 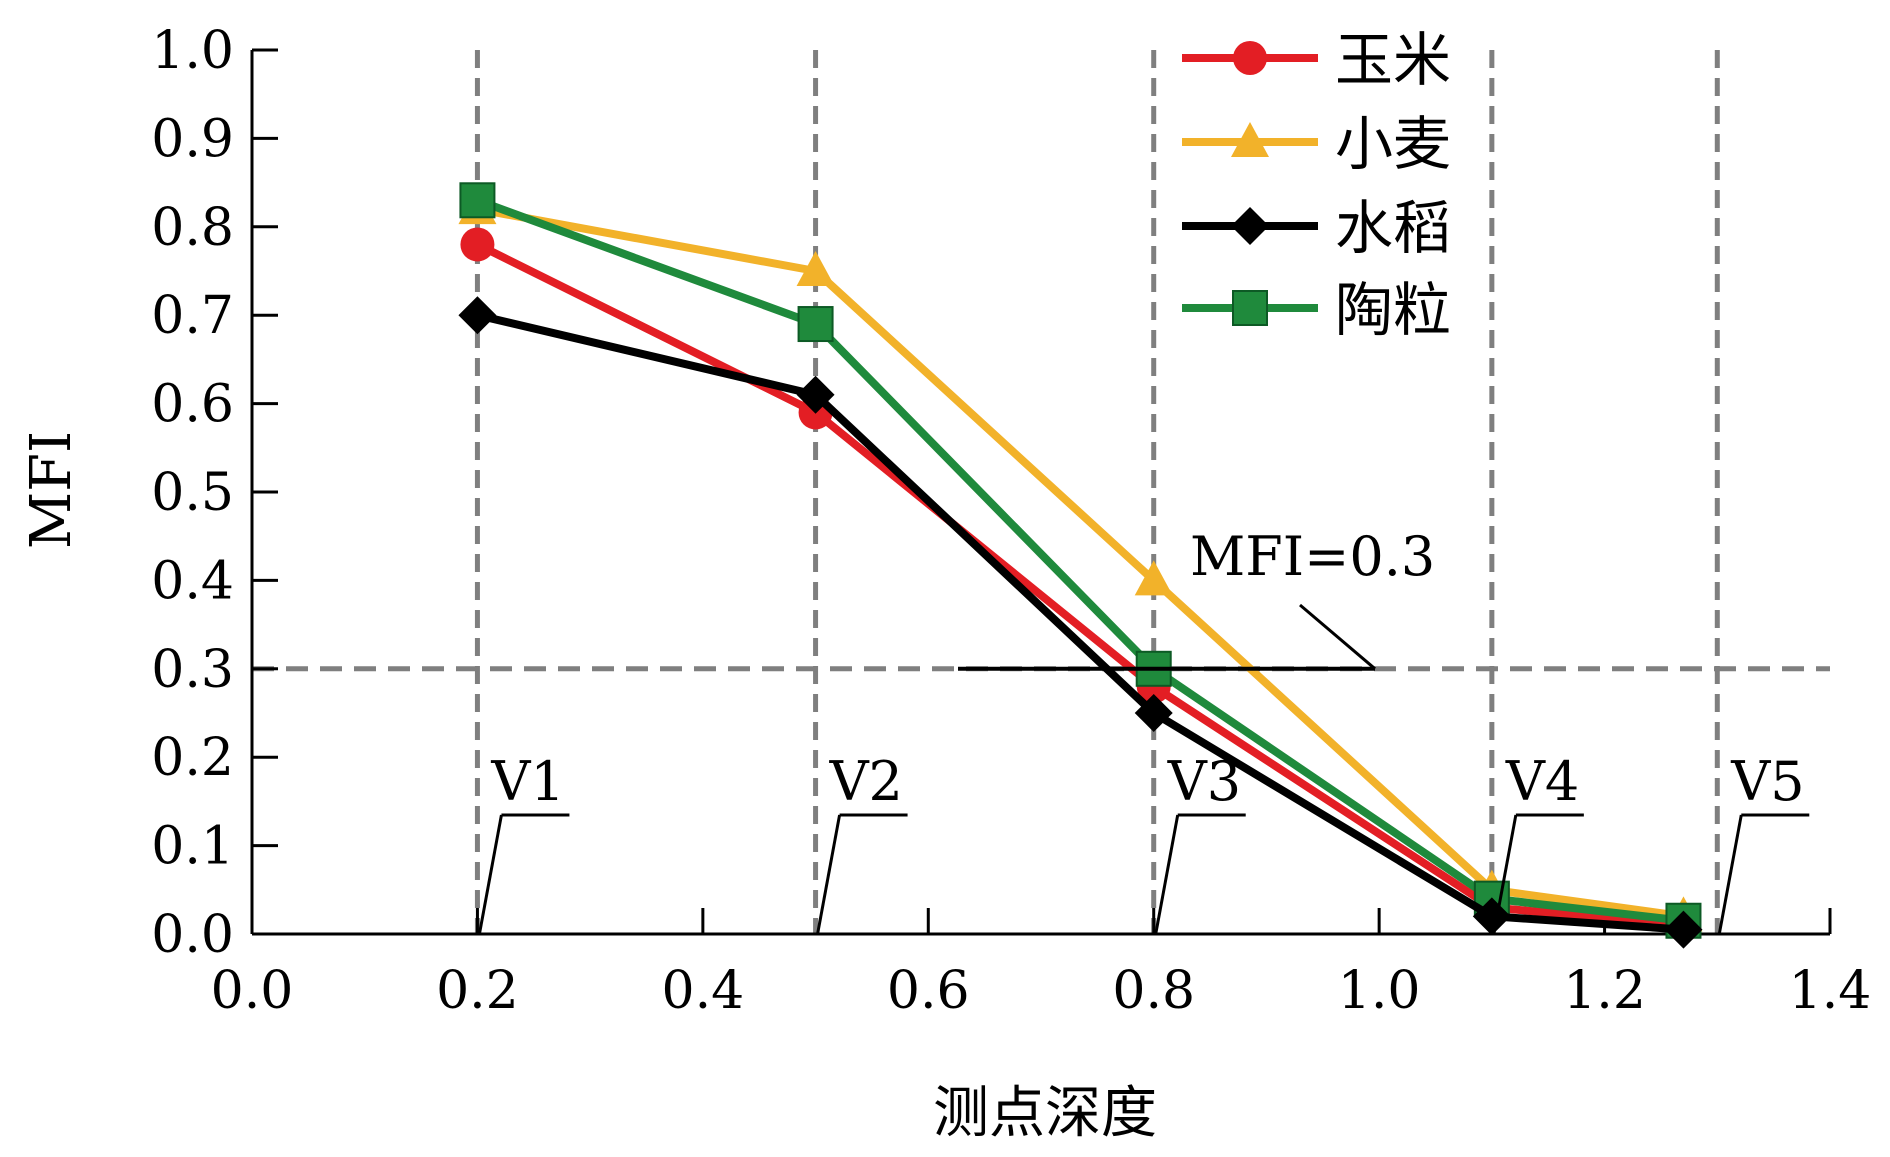 What do you see at coordinates (527, 781) in the screenshot?
I see `v-label-1: V1` at bounding box center [527, 781].